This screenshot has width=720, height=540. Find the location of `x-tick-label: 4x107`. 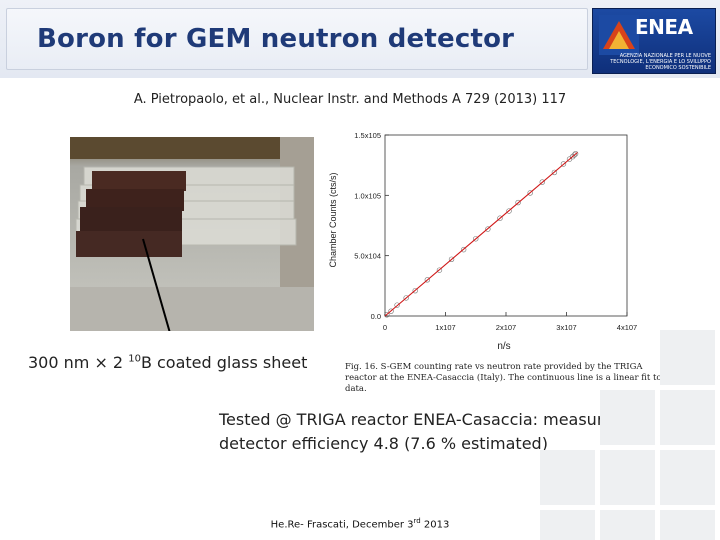

x-tick-label: 4x107 is located at coordinates (627, 327).